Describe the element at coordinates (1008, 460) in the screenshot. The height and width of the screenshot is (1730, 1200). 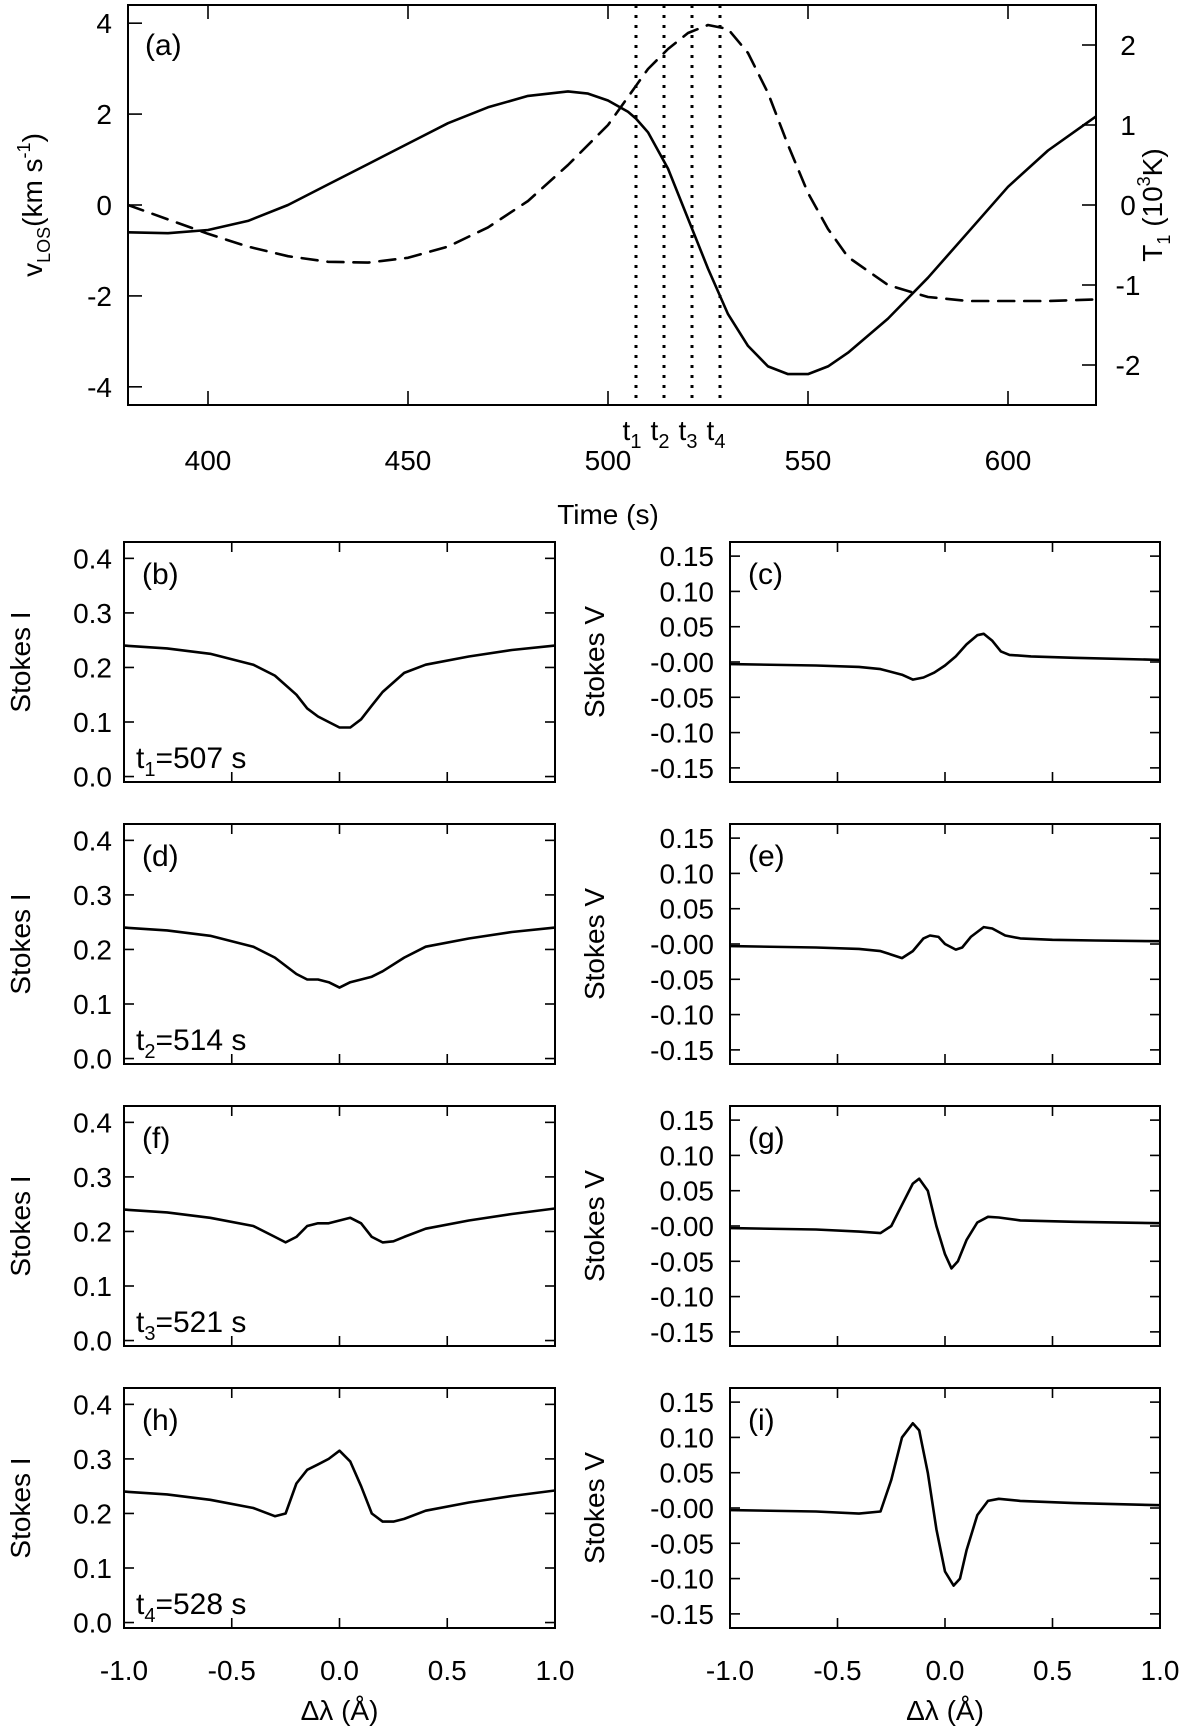
I see `x-tick-label: 600` at that location.